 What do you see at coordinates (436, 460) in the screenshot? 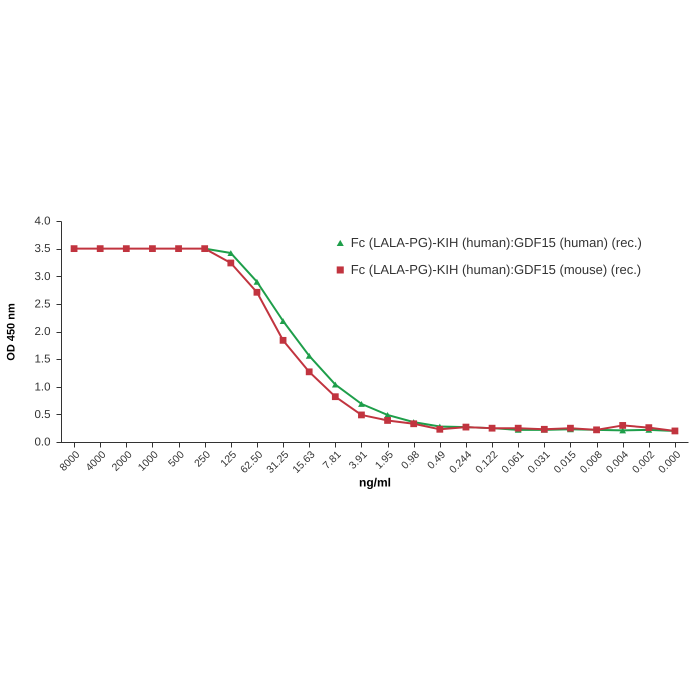
I see `x-tick-label: 0.49` at bounding box center [436, 460].